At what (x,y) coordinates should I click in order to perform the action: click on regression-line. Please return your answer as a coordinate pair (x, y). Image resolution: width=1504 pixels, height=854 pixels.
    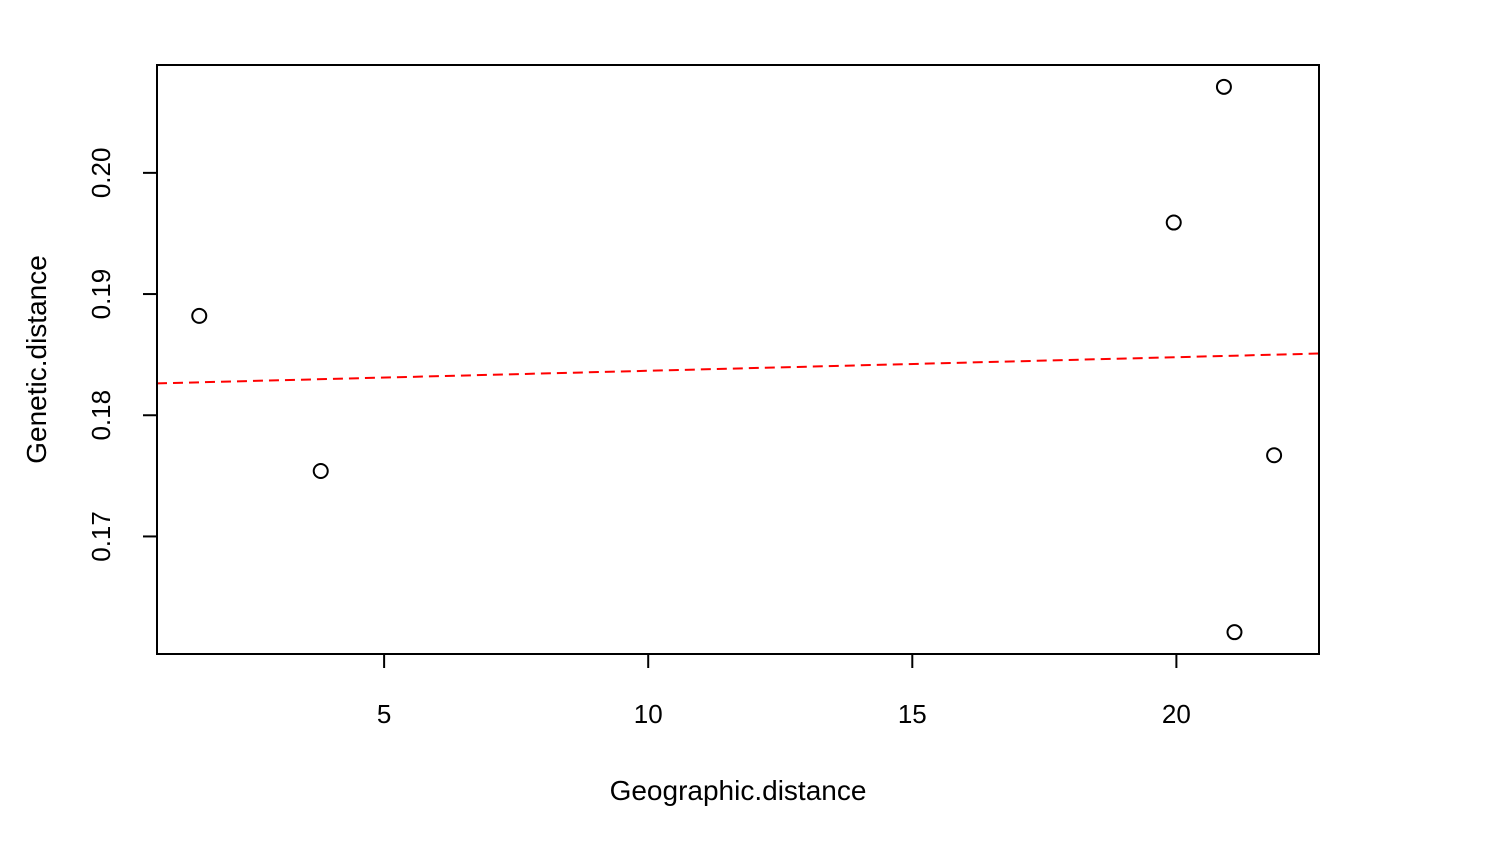
    Looking at the image, I should click on (738, 368).